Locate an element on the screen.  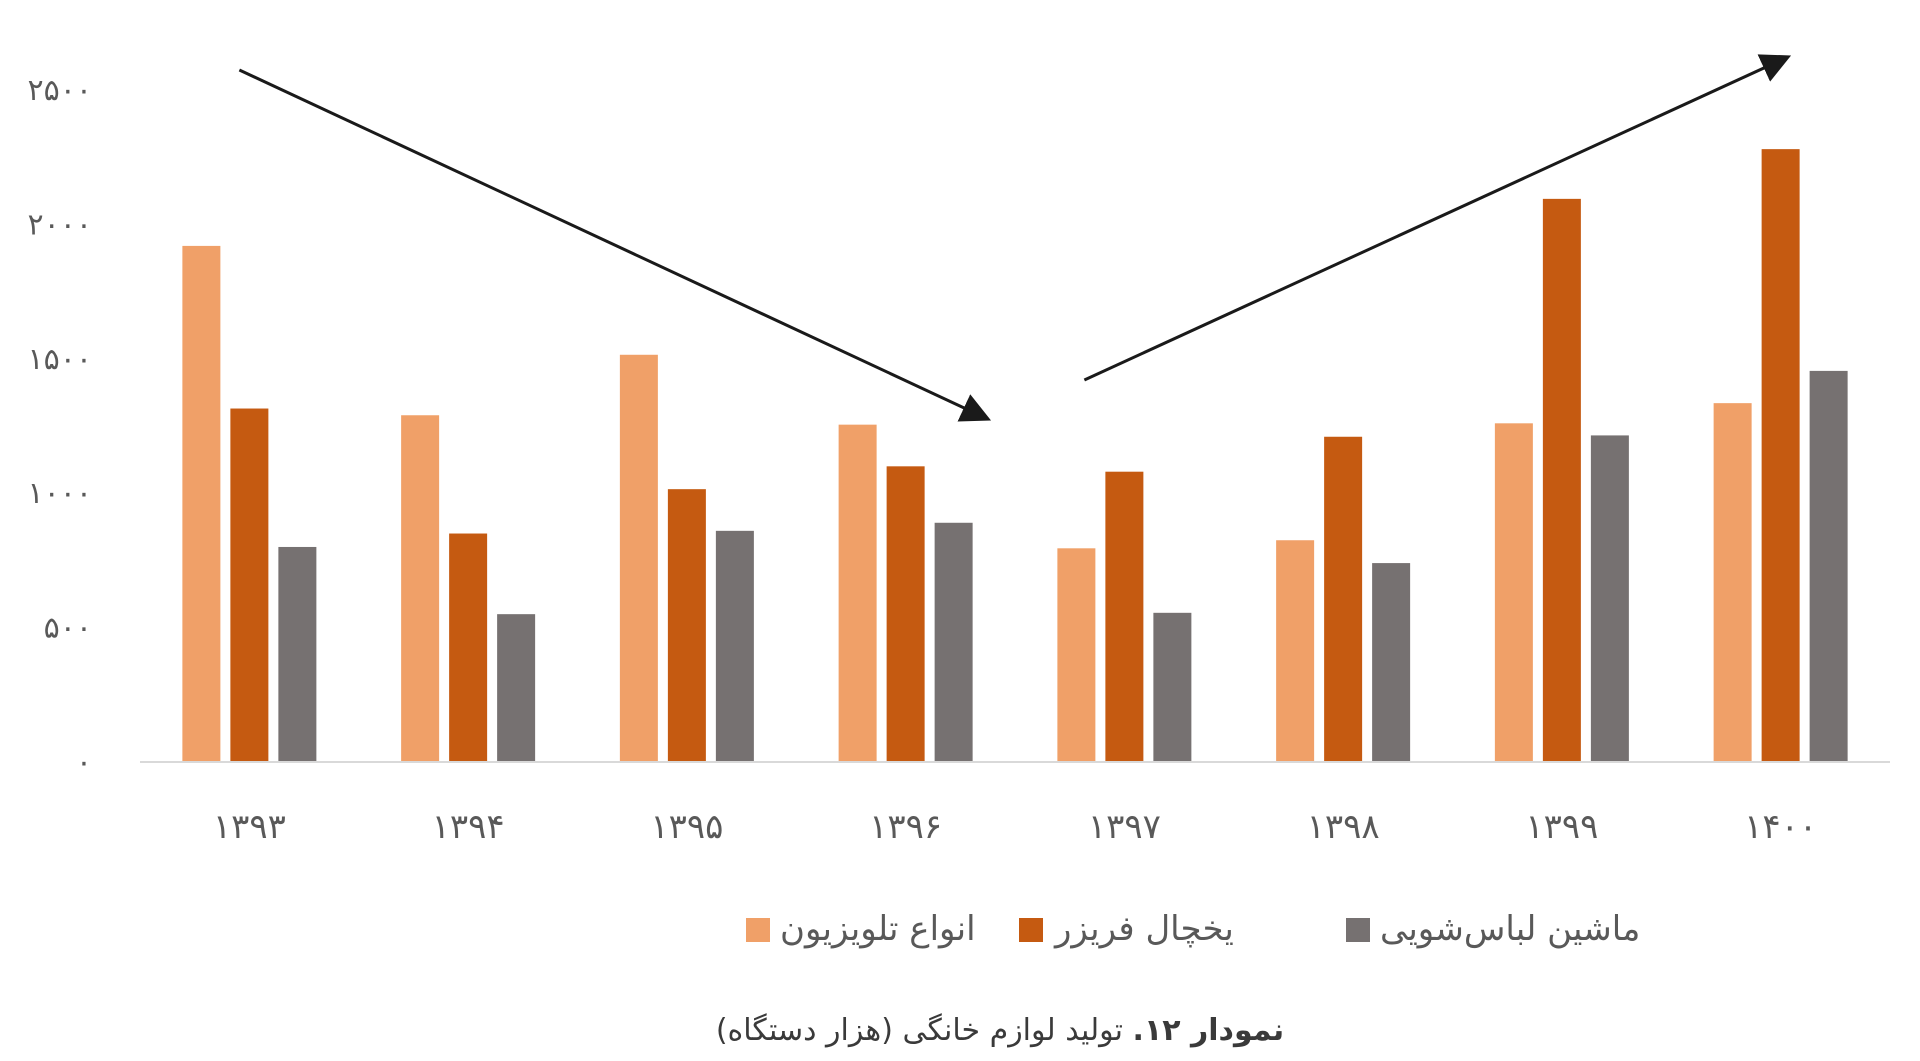
y-tick-label: ۱۰۰۰ is located at coordinates (60, 493).